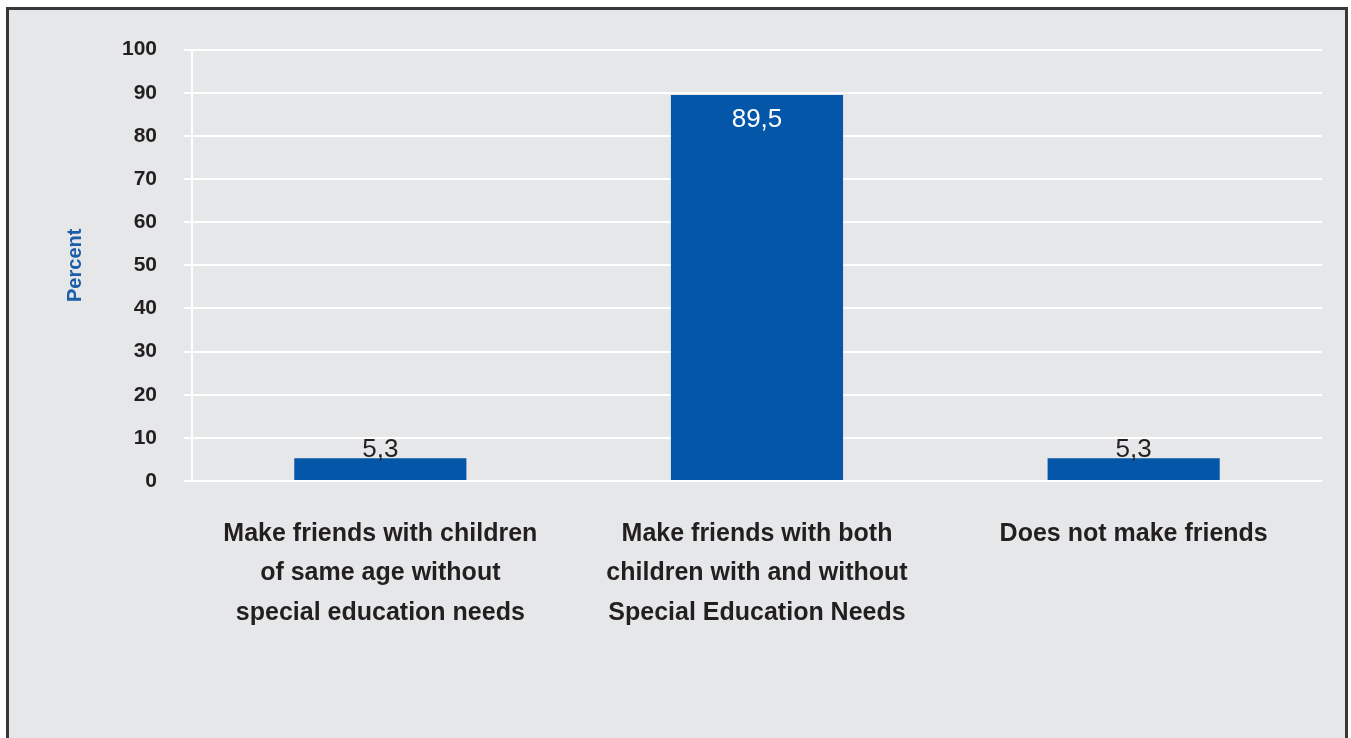 The width and height of the screenshot is (1351, 738). Describe the element at coordinates (380, 571) in the screenshot. I see `x-tick-label: Make friends with children of same age without special education needs` at that location.